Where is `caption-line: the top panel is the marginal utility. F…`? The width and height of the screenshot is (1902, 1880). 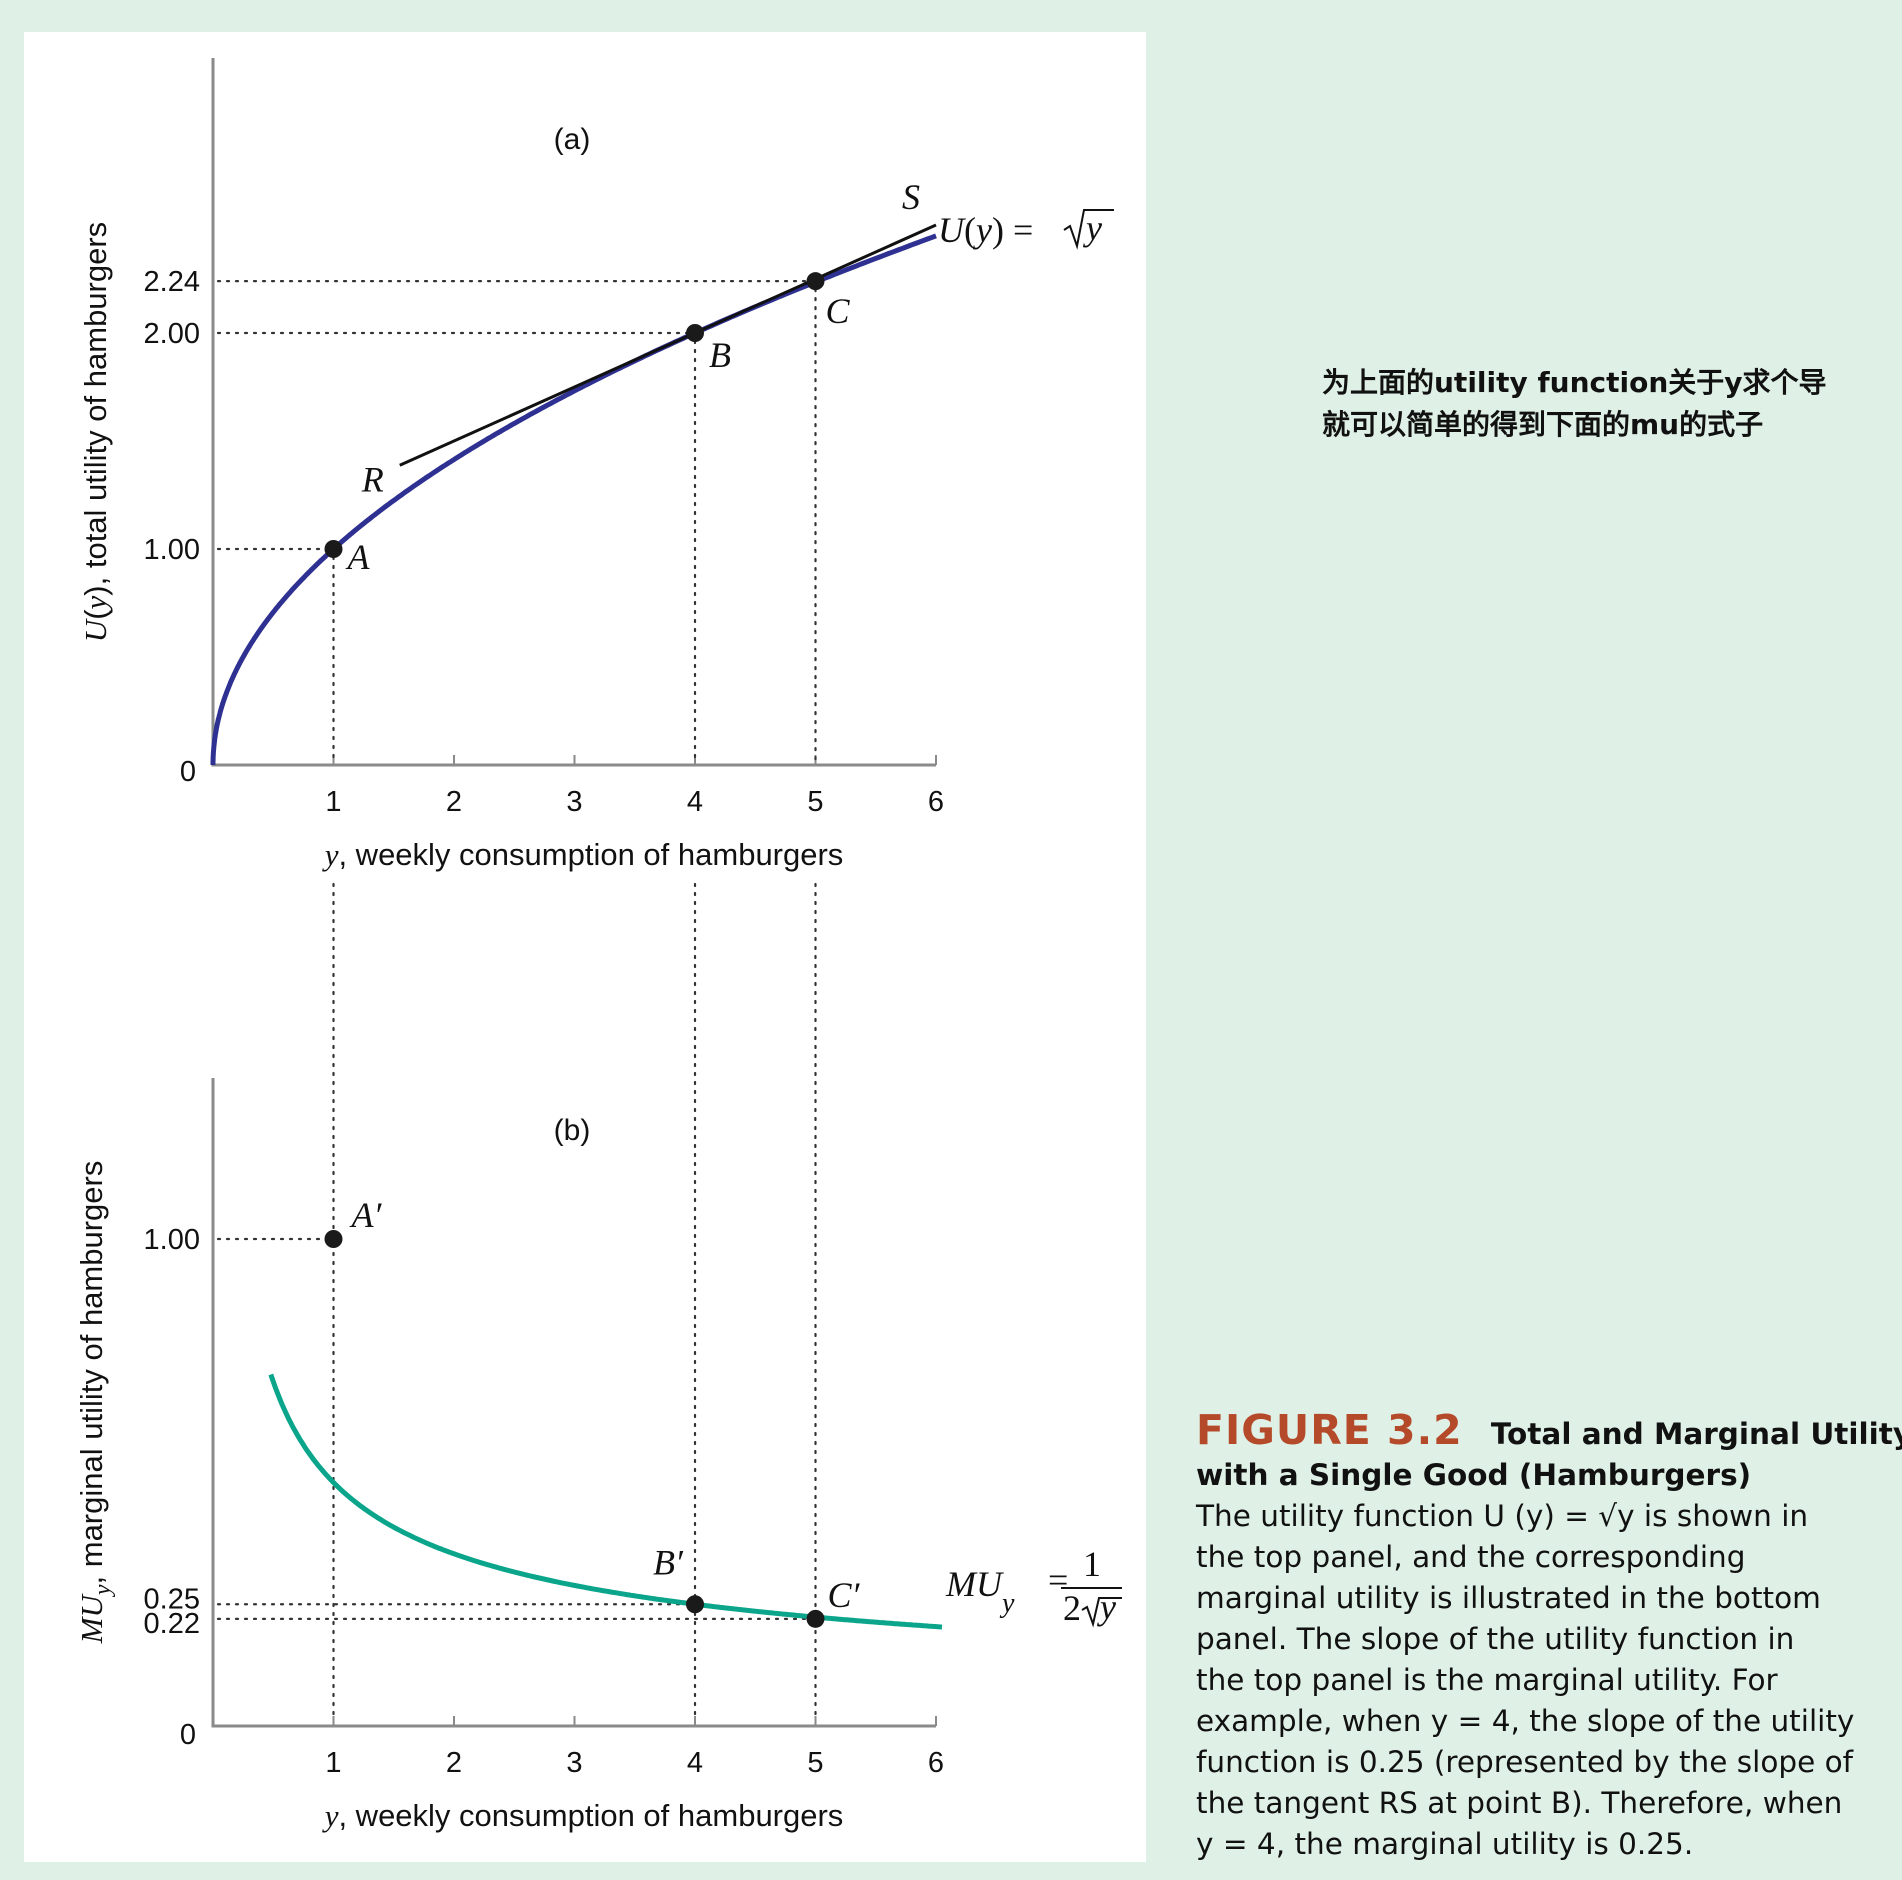 caption-line: the top panel is the marginal utility. F… is located at coordinates (1487, 1680).